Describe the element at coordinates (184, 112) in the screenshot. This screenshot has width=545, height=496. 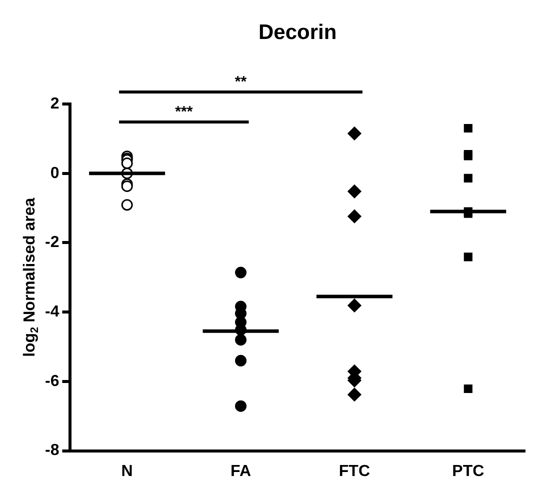
I see `annotation: ***` at that location.